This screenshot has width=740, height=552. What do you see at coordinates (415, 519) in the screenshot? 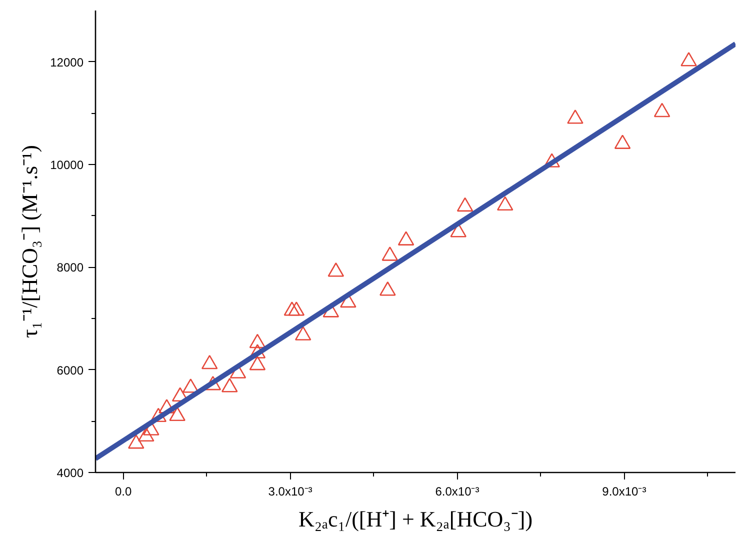
I see `x-axis-title: K₂ₐc₁/([H⁺] + K₂ₐ[HCO₃⁻])` at bounding box center [415, 519].